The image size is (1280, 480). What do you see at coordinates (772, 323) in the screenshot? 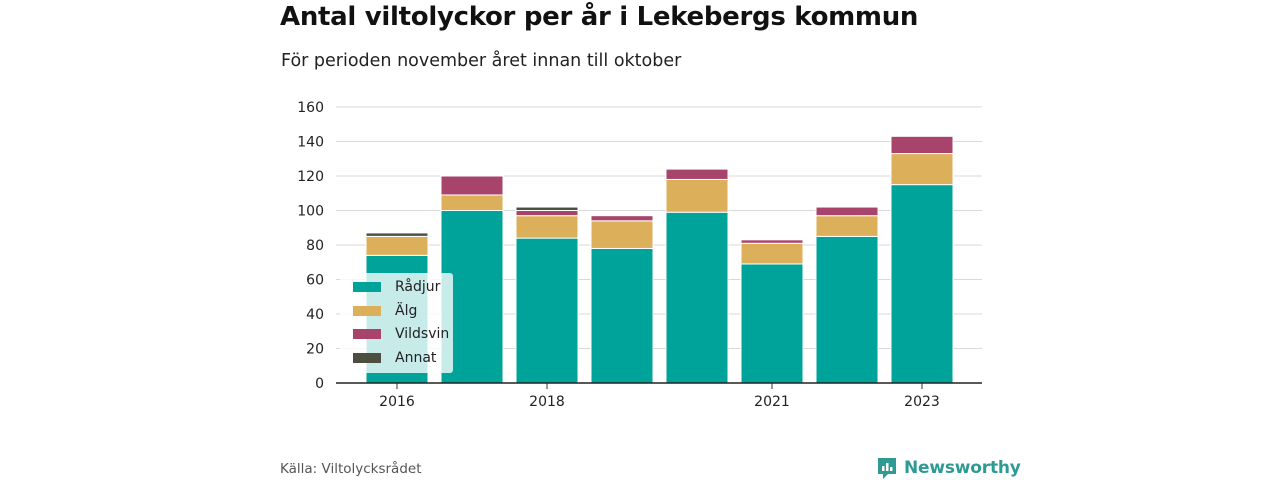
I see `bar-2021-radjur` at bounding box center [772, 323].